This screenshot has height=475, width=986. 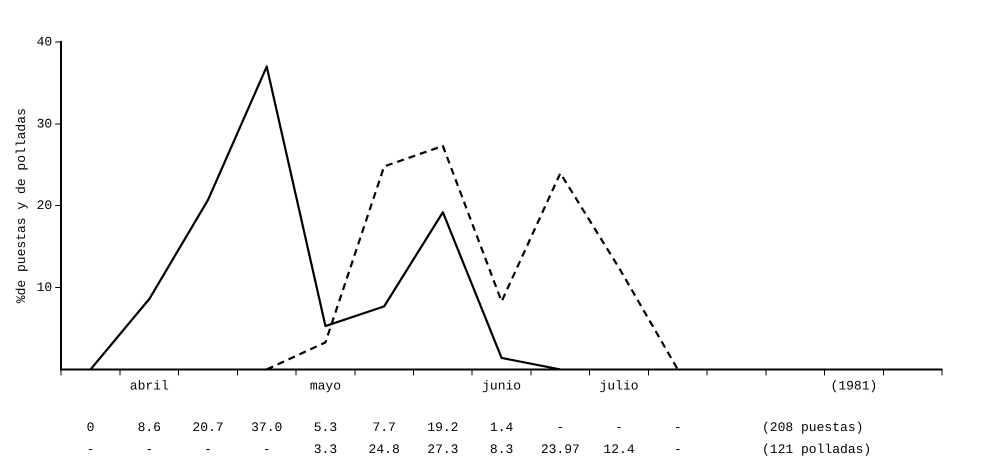 I want to click on data-label: 19.2, so click(x=442, y=427).